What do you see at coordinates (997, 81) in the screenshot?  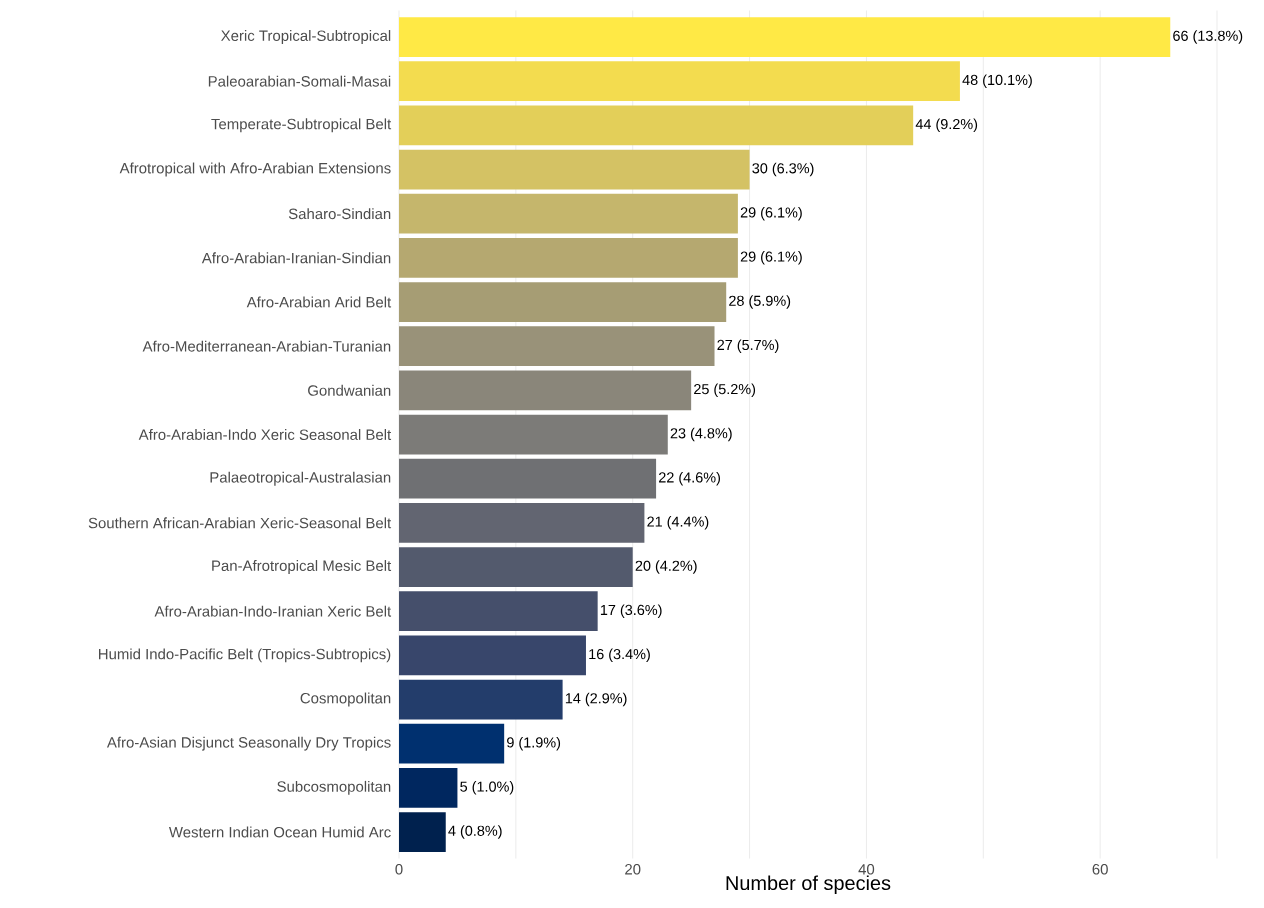 I see `data-label: 48 (10.1%)` at bounding box center [997, 81].